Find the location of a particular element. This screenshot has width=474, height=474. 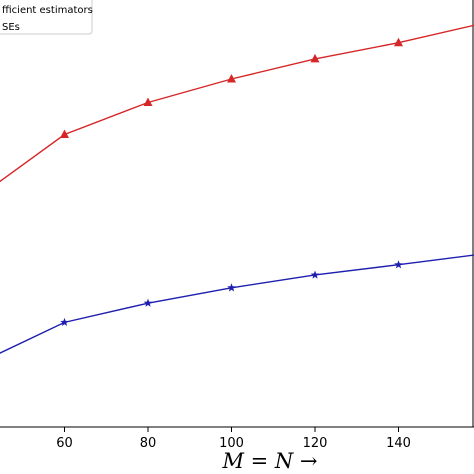

legend-entry-efficient-estimators: fficient estimators is located at coordinates (47, 10).